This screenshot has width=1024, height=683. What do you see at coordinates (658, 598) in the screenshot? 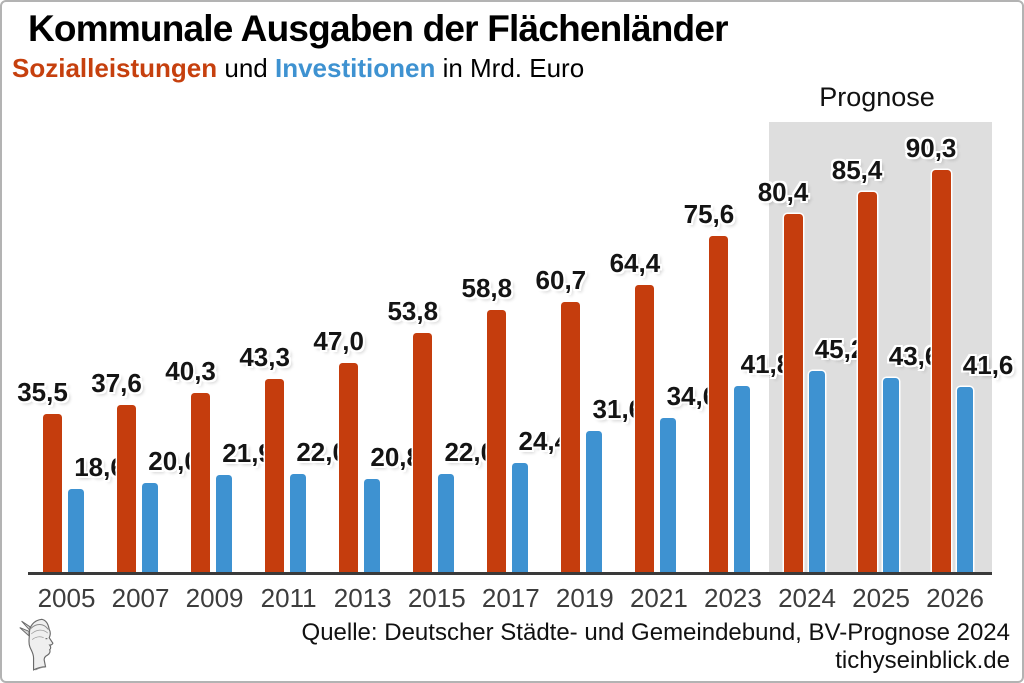
I see `x-axis-label: 2021` at bounding box center [658, 598].